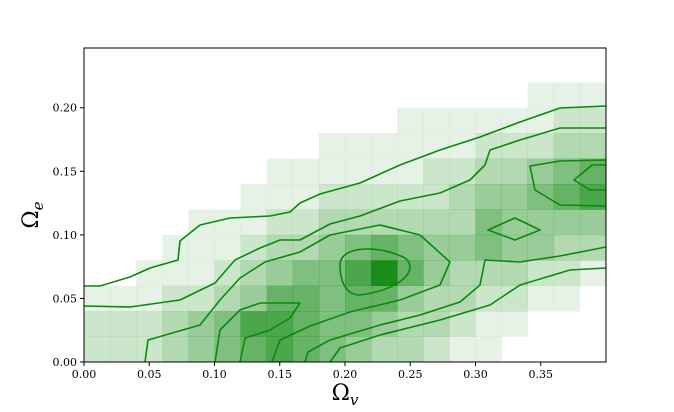 The width and height of the screenshot is (674, 412). Describe the element at coordinates (354, 399) in the screenshot. I see `x-label-subscript: v` at that location.